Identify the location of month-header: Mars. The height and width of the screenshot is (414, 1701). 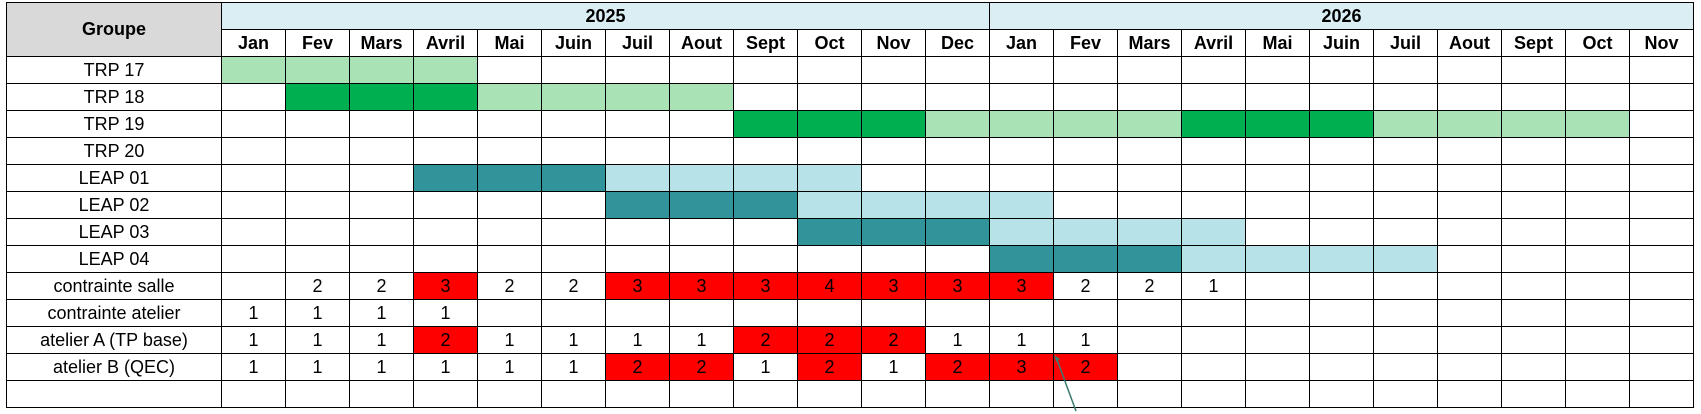
(381, 43).